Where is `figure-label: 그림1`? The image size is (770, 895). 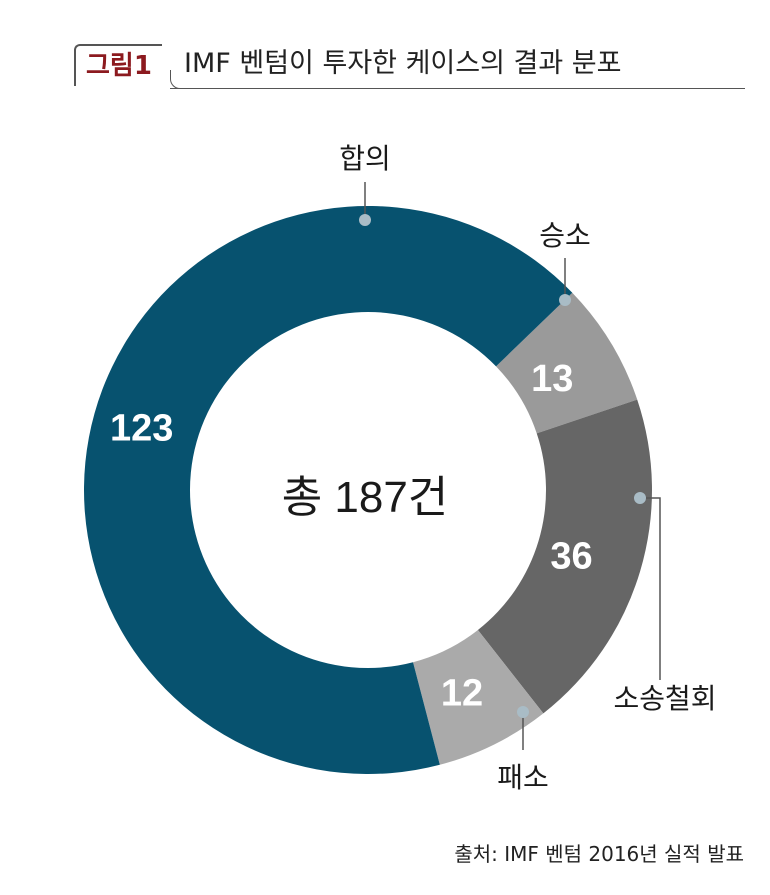
figure-label: 그림1 is located at coordinates (118, 65).